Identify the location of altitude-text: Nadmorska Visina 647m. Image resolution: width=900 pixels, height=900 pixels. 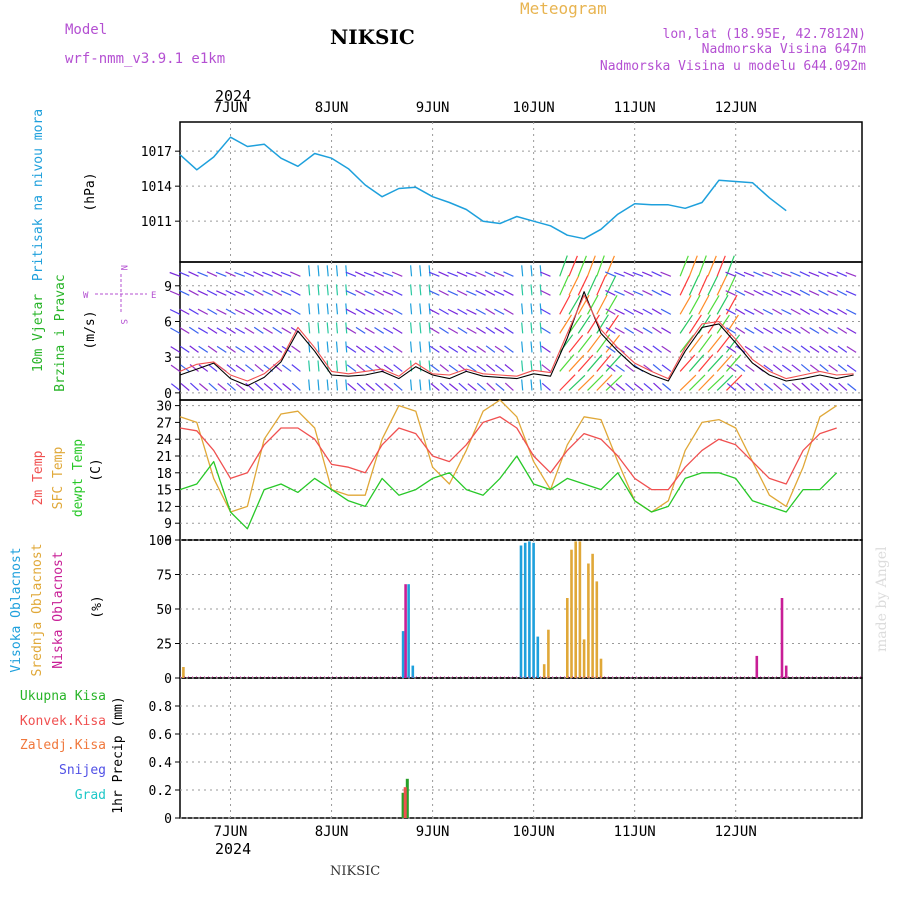
(784, 49).